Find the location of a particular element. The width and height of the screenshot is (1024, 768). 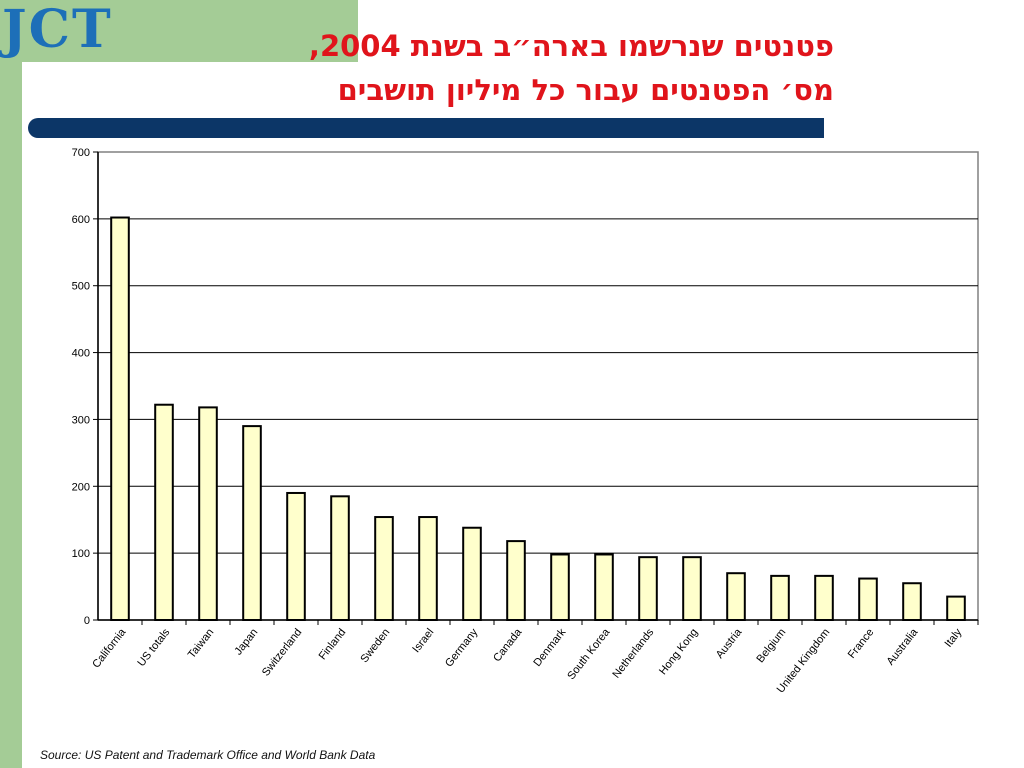

top-green-band is located at coordinates (179, 31).